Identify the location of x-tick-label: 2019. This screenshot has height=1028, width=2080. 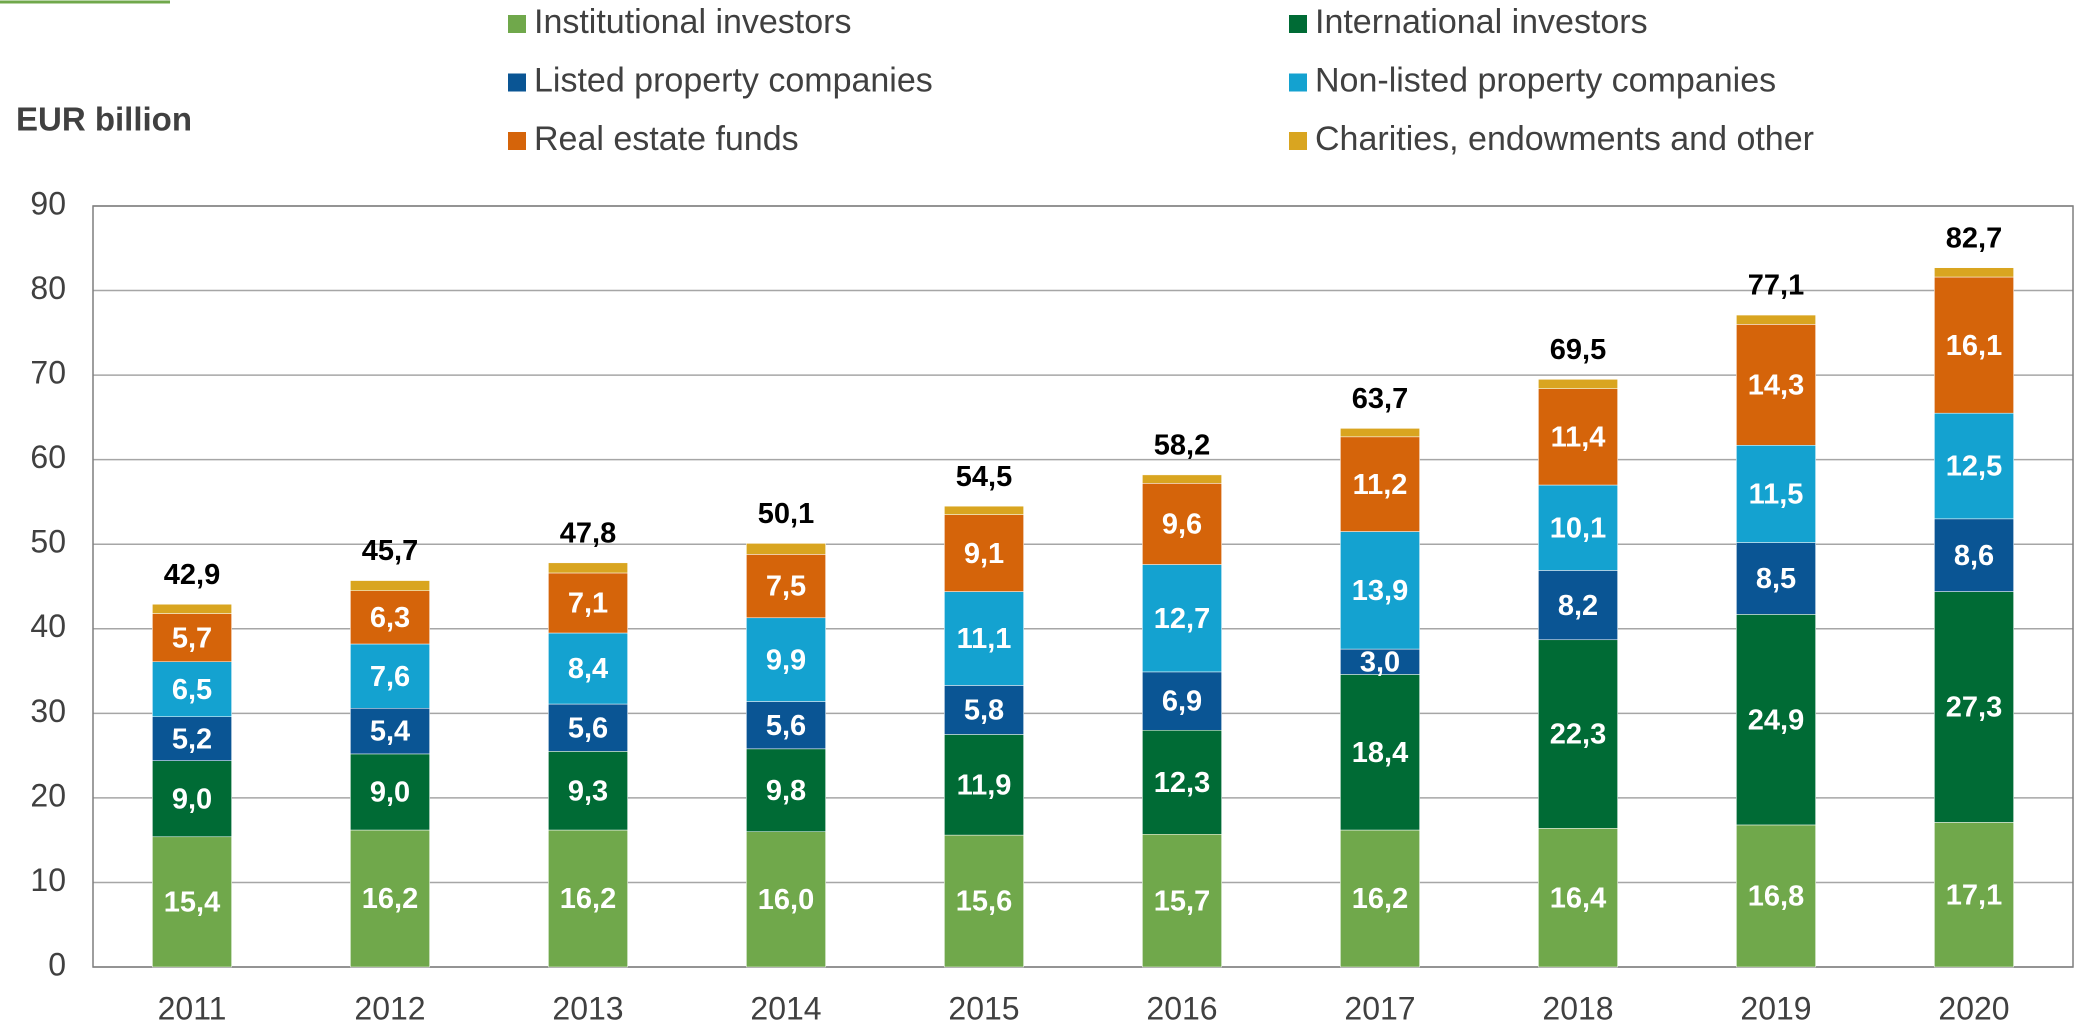
(1775, 1008).